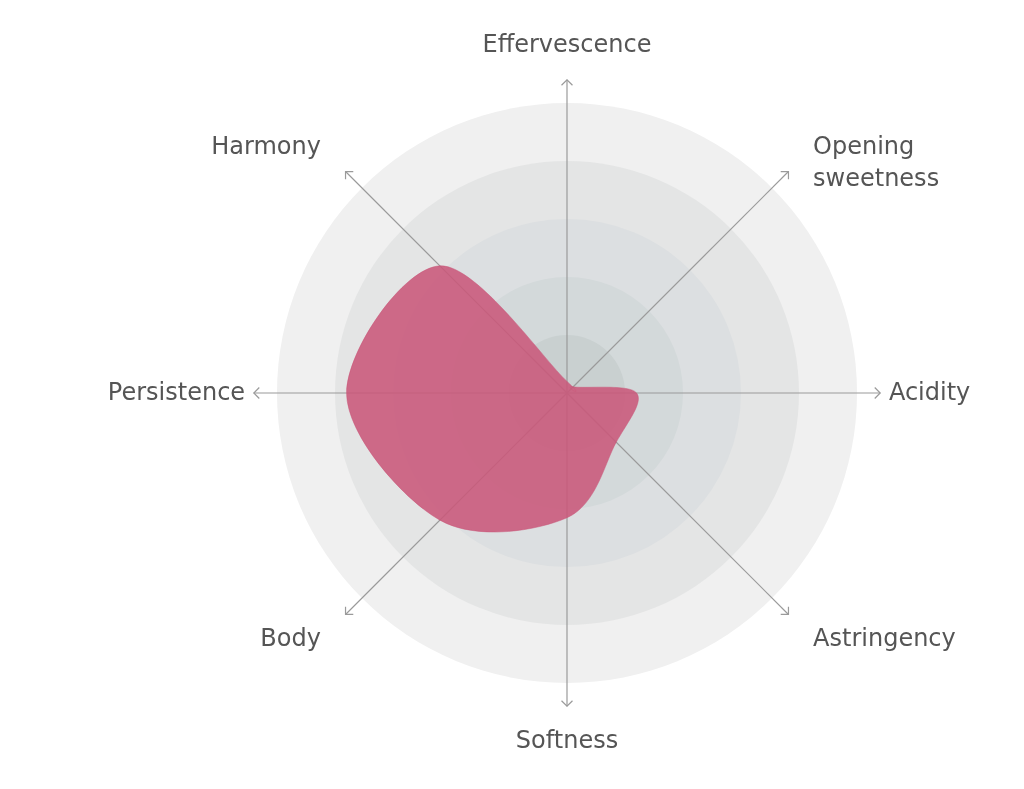 Image resolution: width=1024 pixels, height=789 pixels. What do you see at coordinates (176, 392) in the screenshot?
I see `spoke-label: Persistence` at bounding box center [176, 392].